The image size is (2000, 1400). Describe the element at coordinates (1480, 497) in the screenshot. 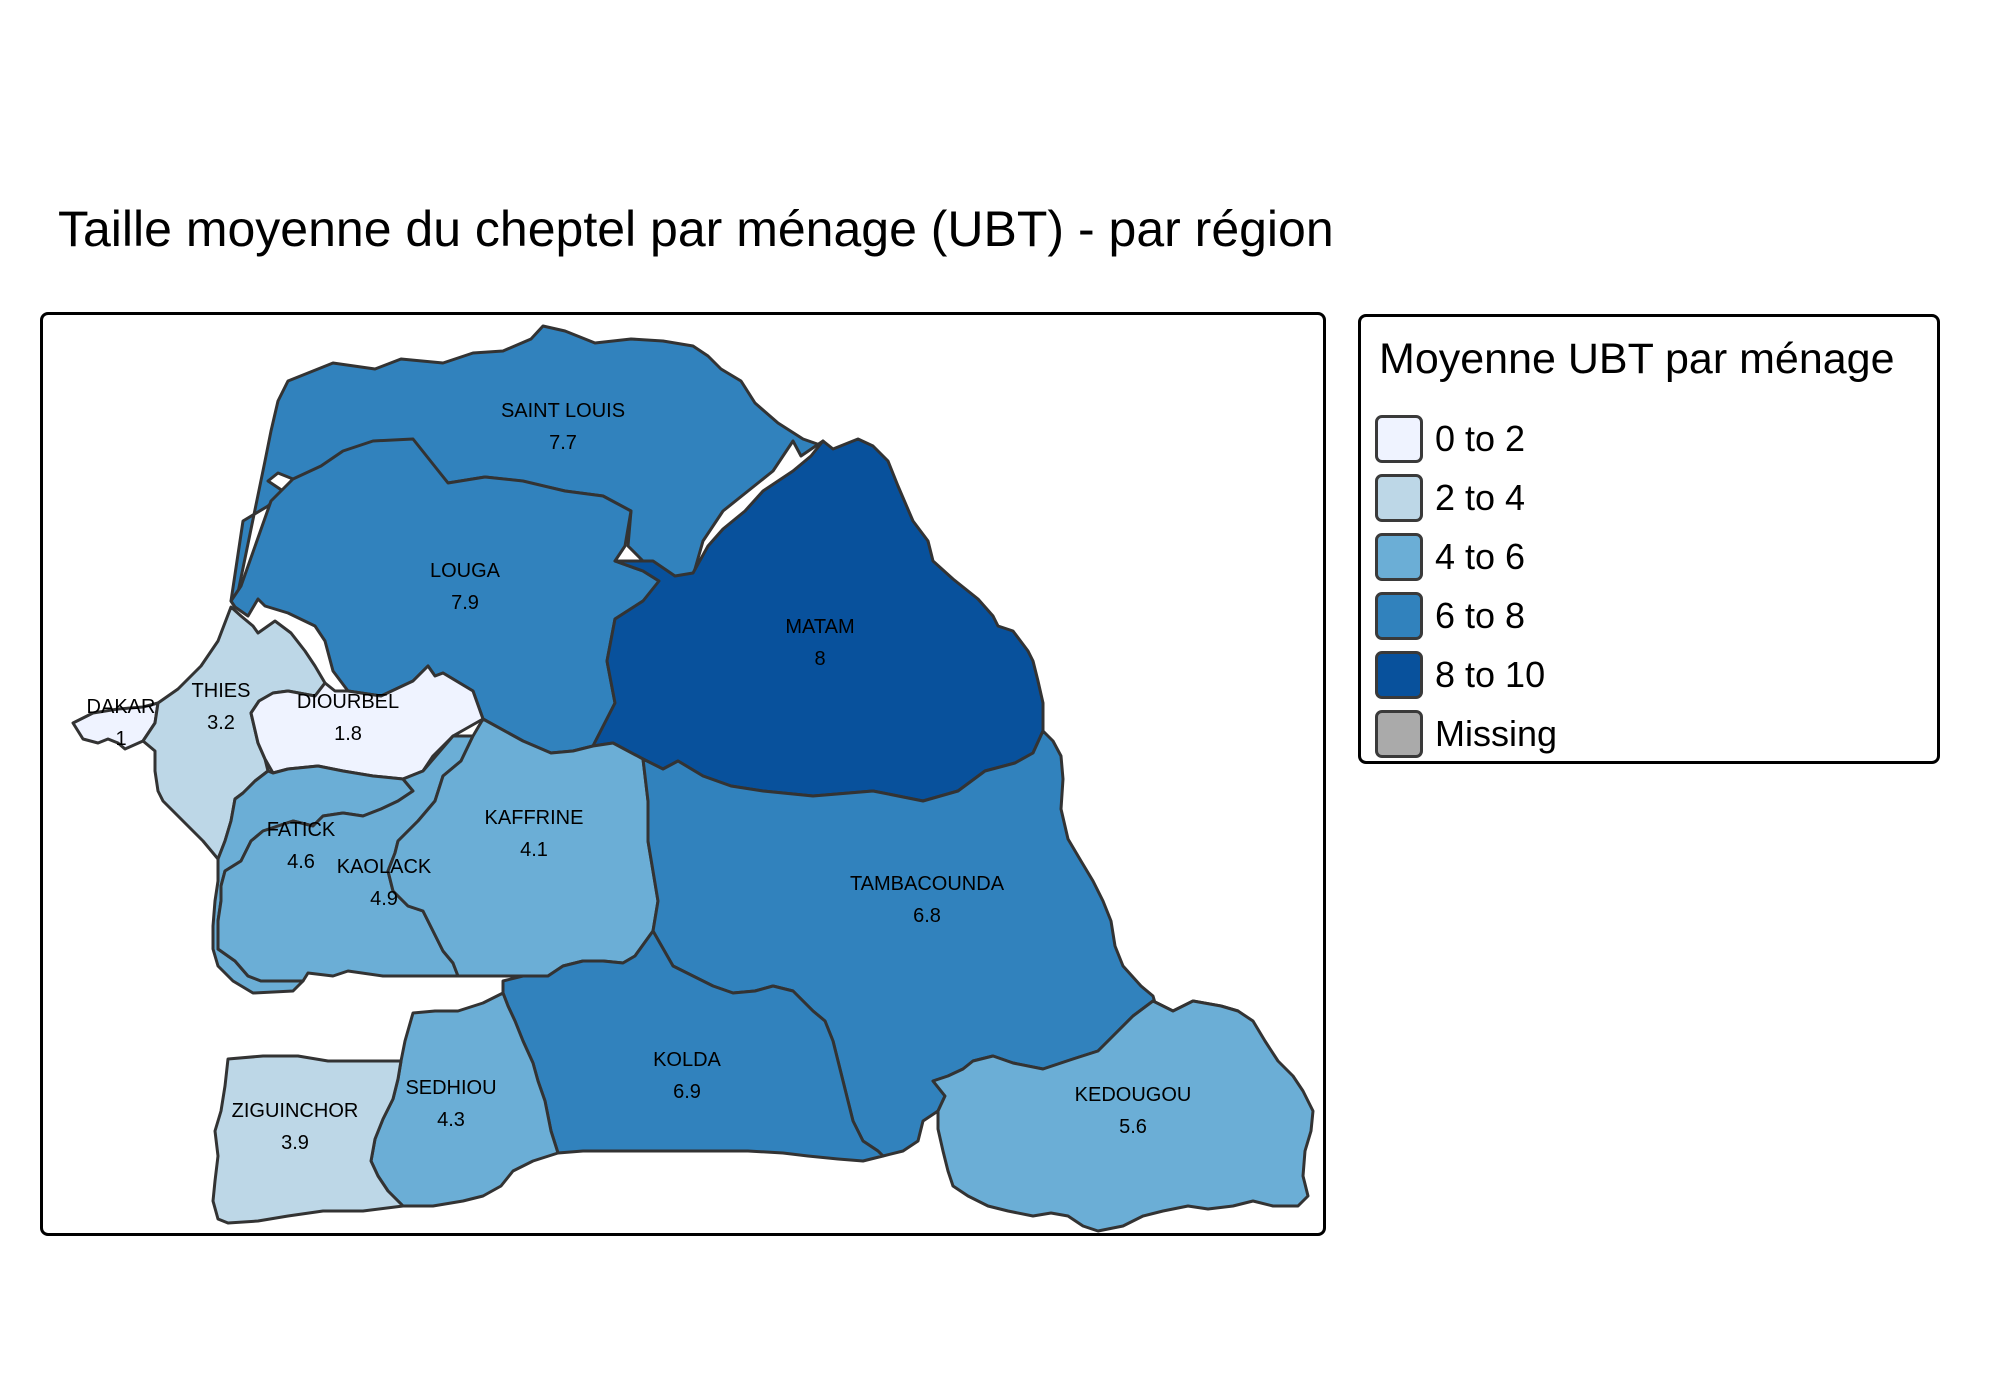

I see `legend-label: 2 to 4` at that location.